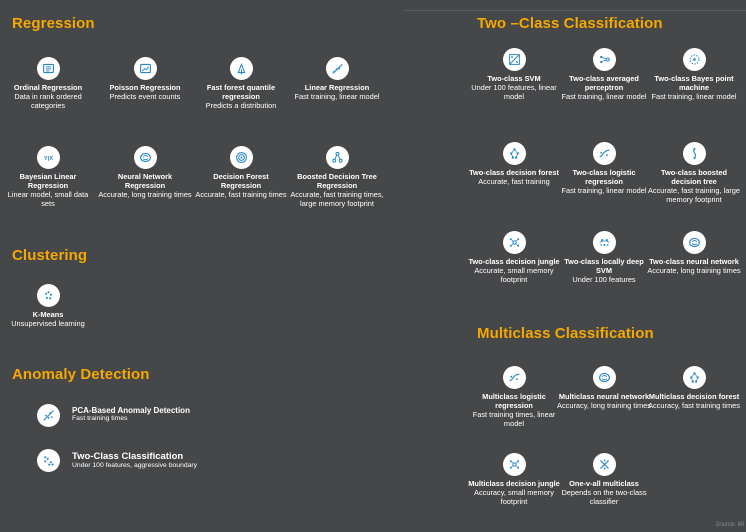 This screenshot has width=746, height=532. I want to click on deep-svm-icon-glyph, so click(604, 242).